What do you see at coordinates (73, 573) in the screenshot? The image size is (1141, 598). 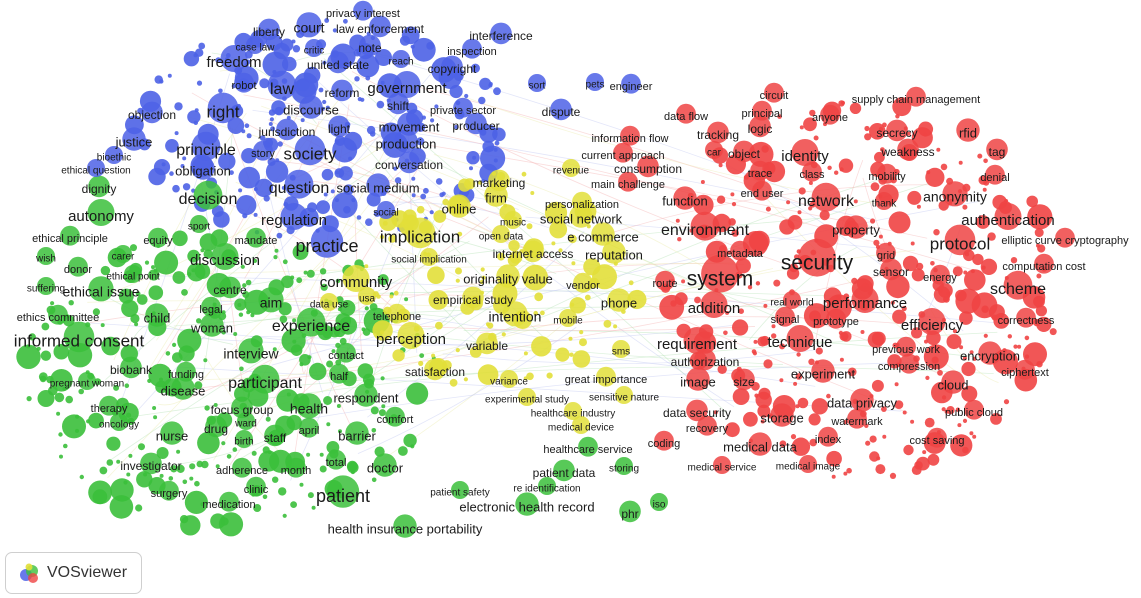 I see `vosviewer-badge: VOSviewer` at bounding box center [73, 573].